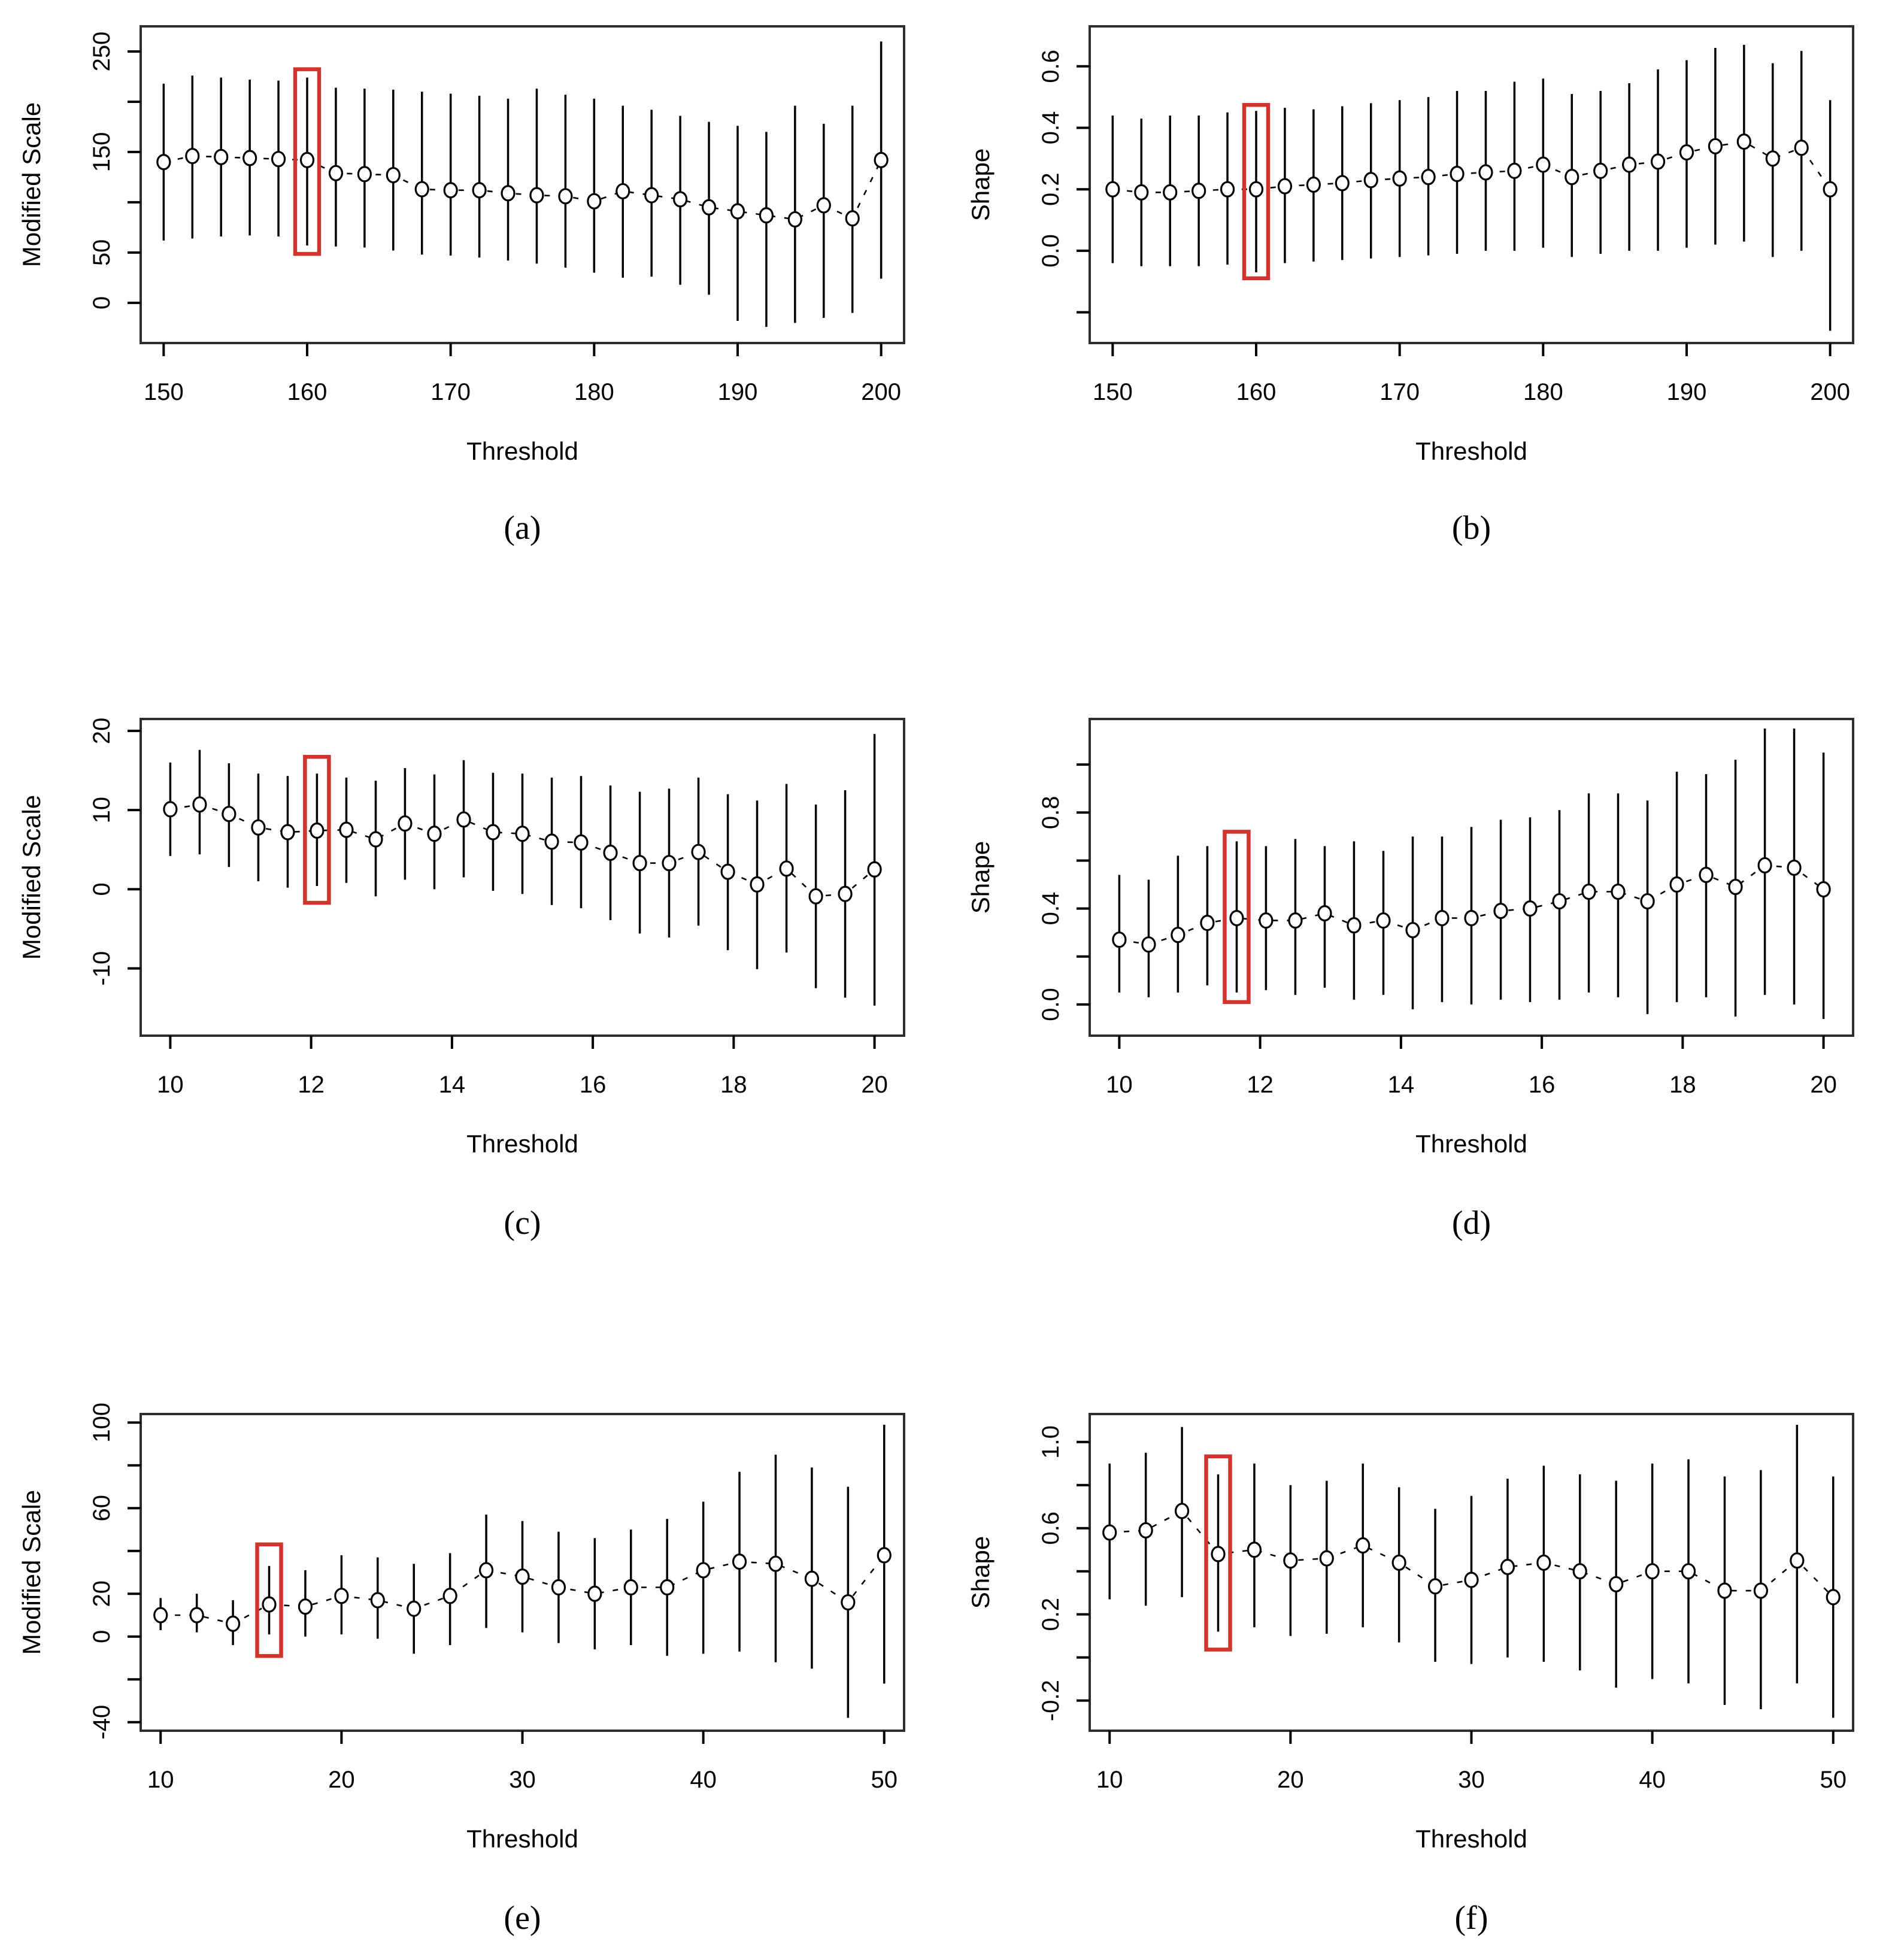  What do you see at coordinates (102, 252) in the screenshot?
I see `y-tick-label: 50` at bounding box center [102, 252].